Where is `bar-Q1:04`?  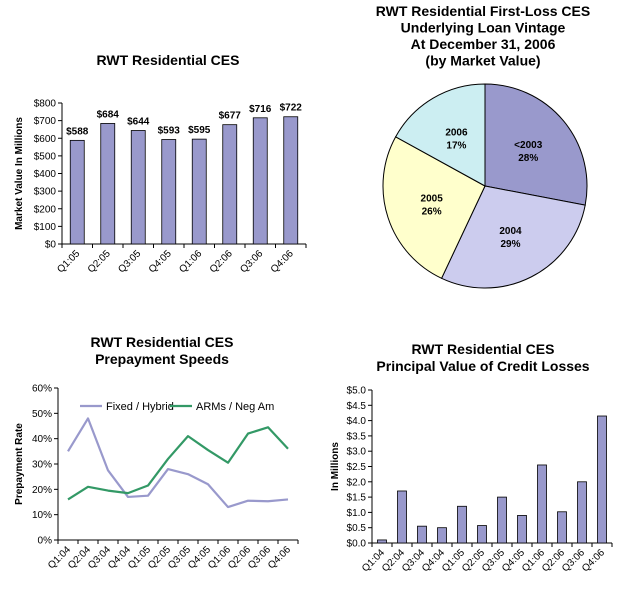 bar-Q1:04 is located at coordinates (382, 541).